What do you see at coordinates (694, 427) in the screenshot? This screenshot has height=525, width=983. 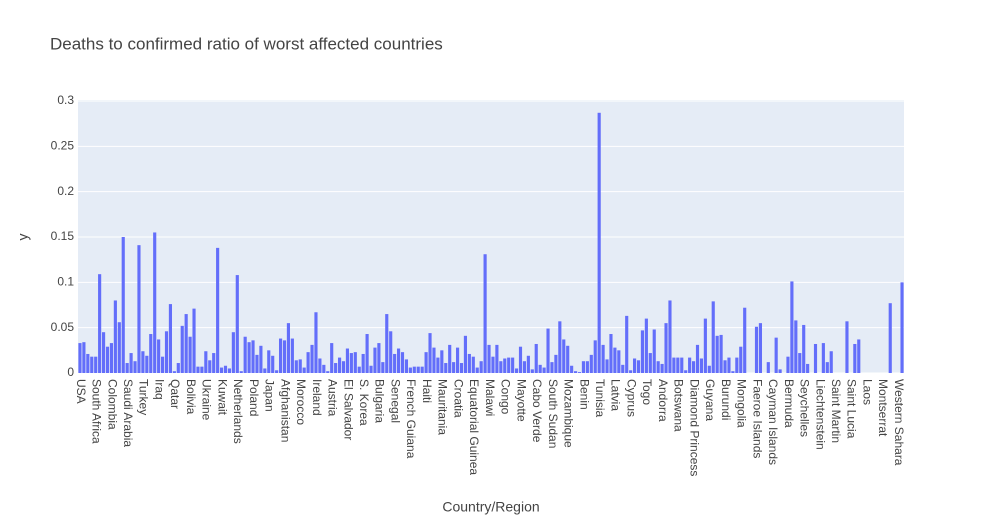 I see `x-tick-label: Diamond Princess` at bounding box center [694, 427].